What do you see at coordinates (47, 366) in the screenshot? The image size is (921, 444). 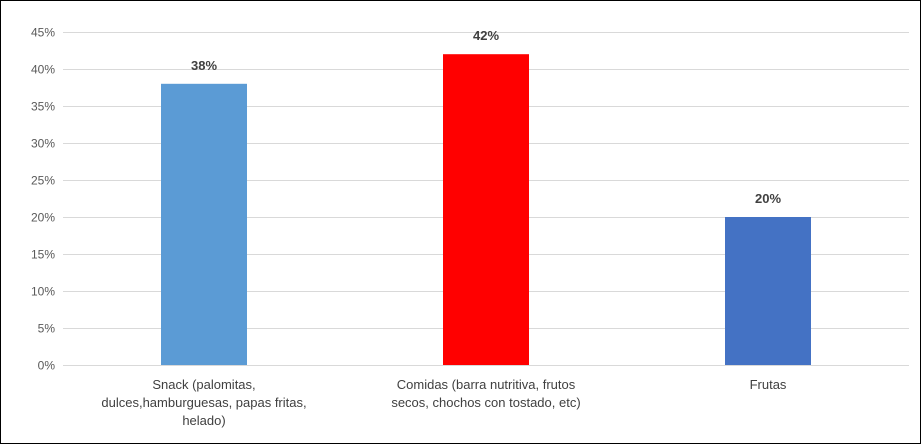 I see `y-tick-label-0: 0%` at bounding box center [47, 366].